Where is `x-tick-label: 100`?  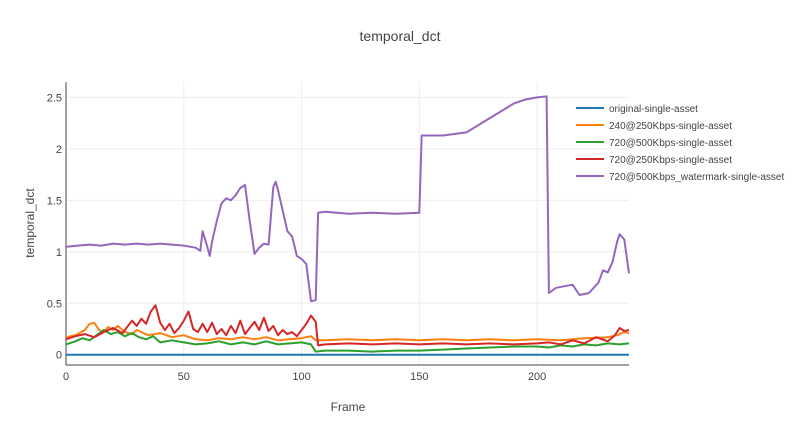
x-tick-label: 100 is located at coordinates (301, 377).